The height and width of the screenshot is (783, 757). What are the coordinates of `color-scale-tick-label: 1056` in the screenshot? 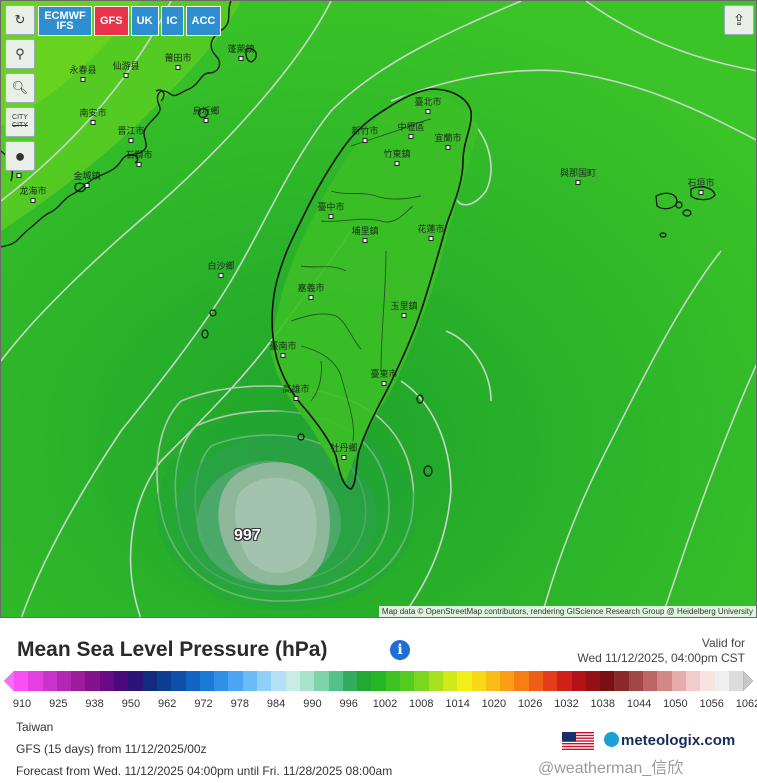 It's located at (711, 704).